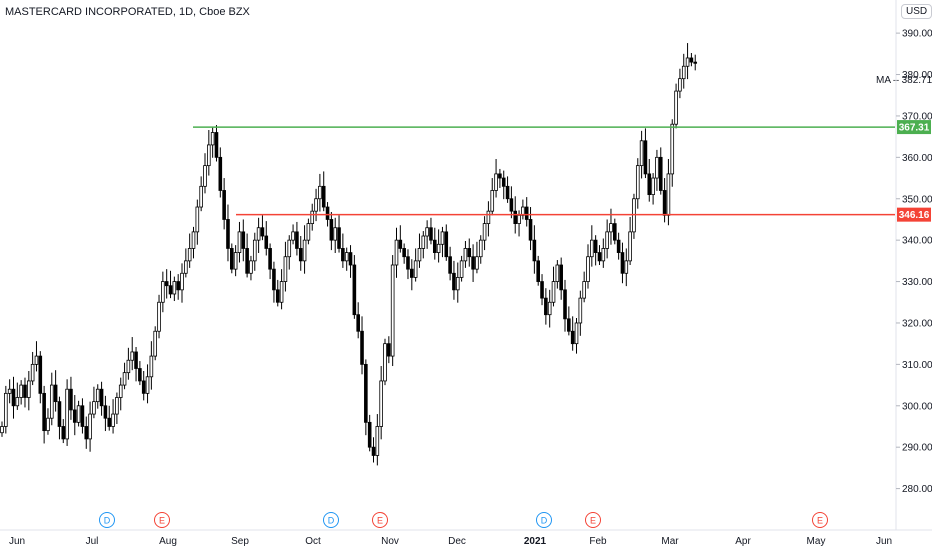 The height and width of the screenshot is (550, 932). What do you see at coordinates (917, 241) in the screenshot?
I see `price-tick-label: 340.00` at bounding box center [917, 241].